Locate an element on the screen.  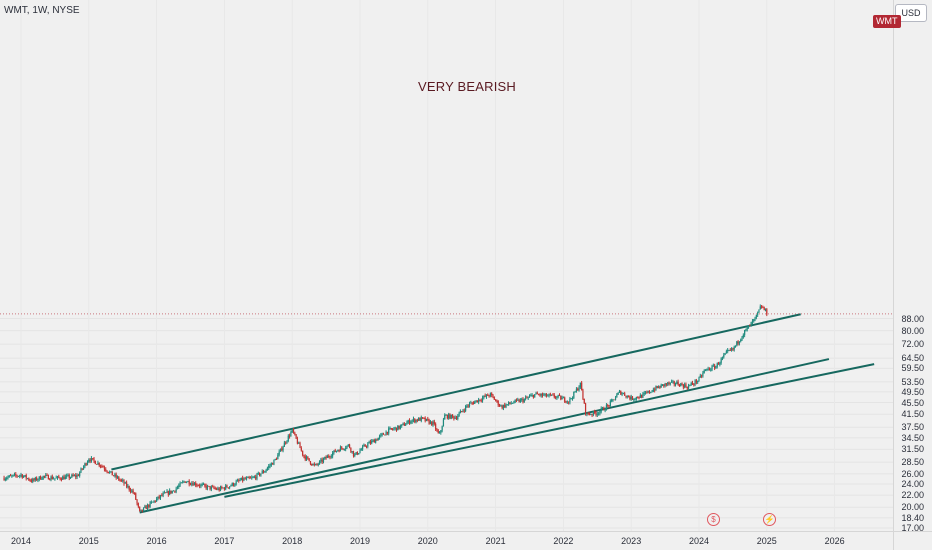
annotation-text: VERY BEARISH is located at coordinates (467, 86).